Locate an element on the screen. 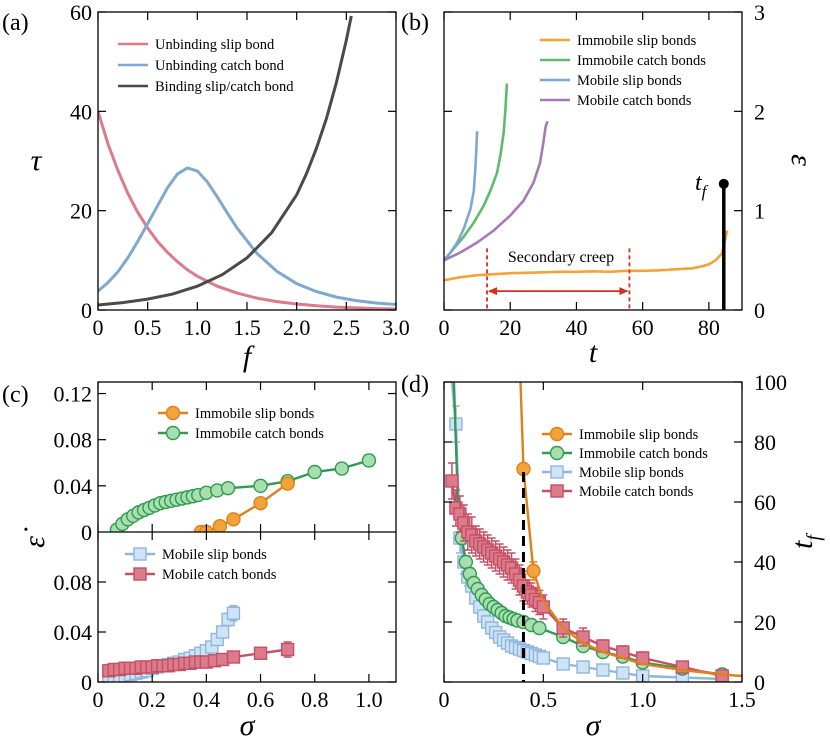 The width and height of the screenshot is (830, 745). panel-a-ylabel: τ is located at coordinates (37, 160).